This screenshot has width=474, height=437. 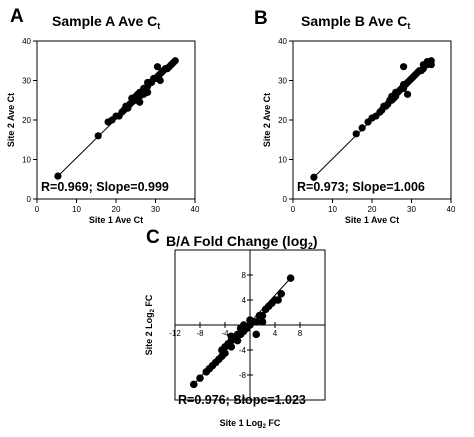 I want to click on panel-c-title-end: ), so click(x=315, y=241).